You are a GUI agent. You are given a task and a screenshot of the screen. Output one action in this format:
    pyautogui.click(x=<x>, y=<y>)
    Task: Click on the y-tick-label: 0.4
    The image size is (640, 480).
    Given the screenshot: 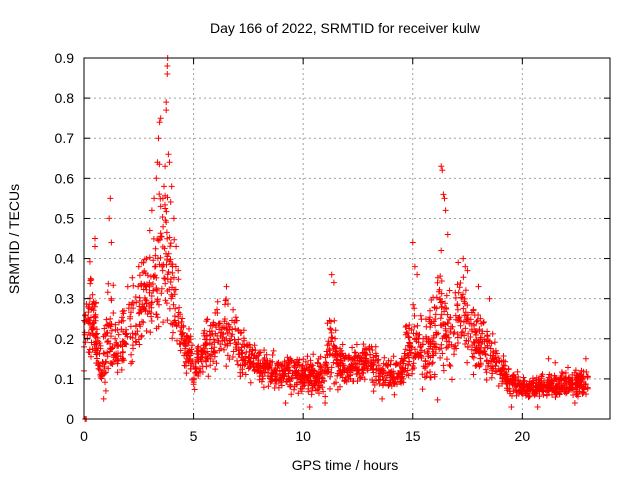 What is the action you would take?
    pyautogui.click(x=65, y=259)
    